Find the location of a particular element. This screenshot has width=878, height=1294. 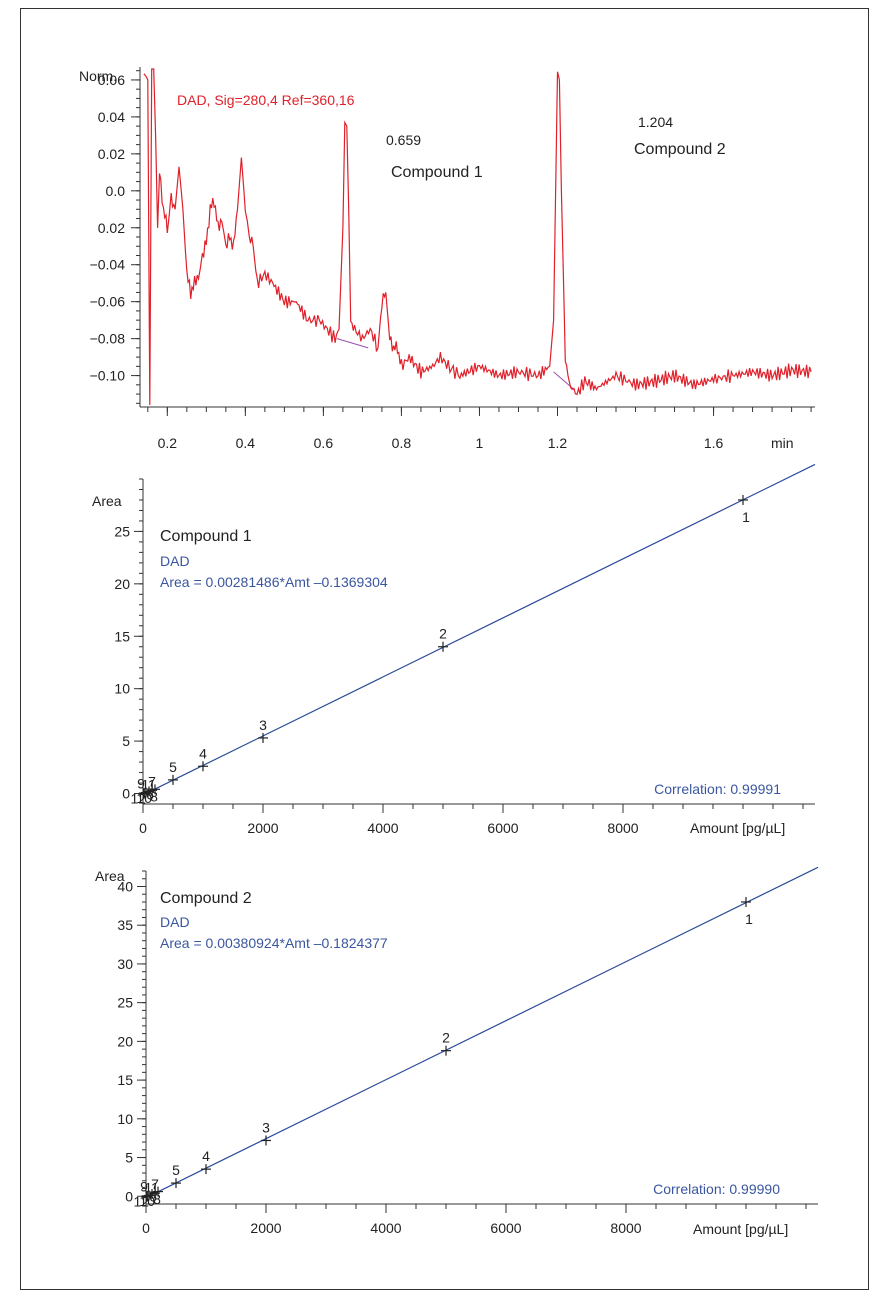

cal1-y-tick-label: 0 is located at coordinates (126, 794).